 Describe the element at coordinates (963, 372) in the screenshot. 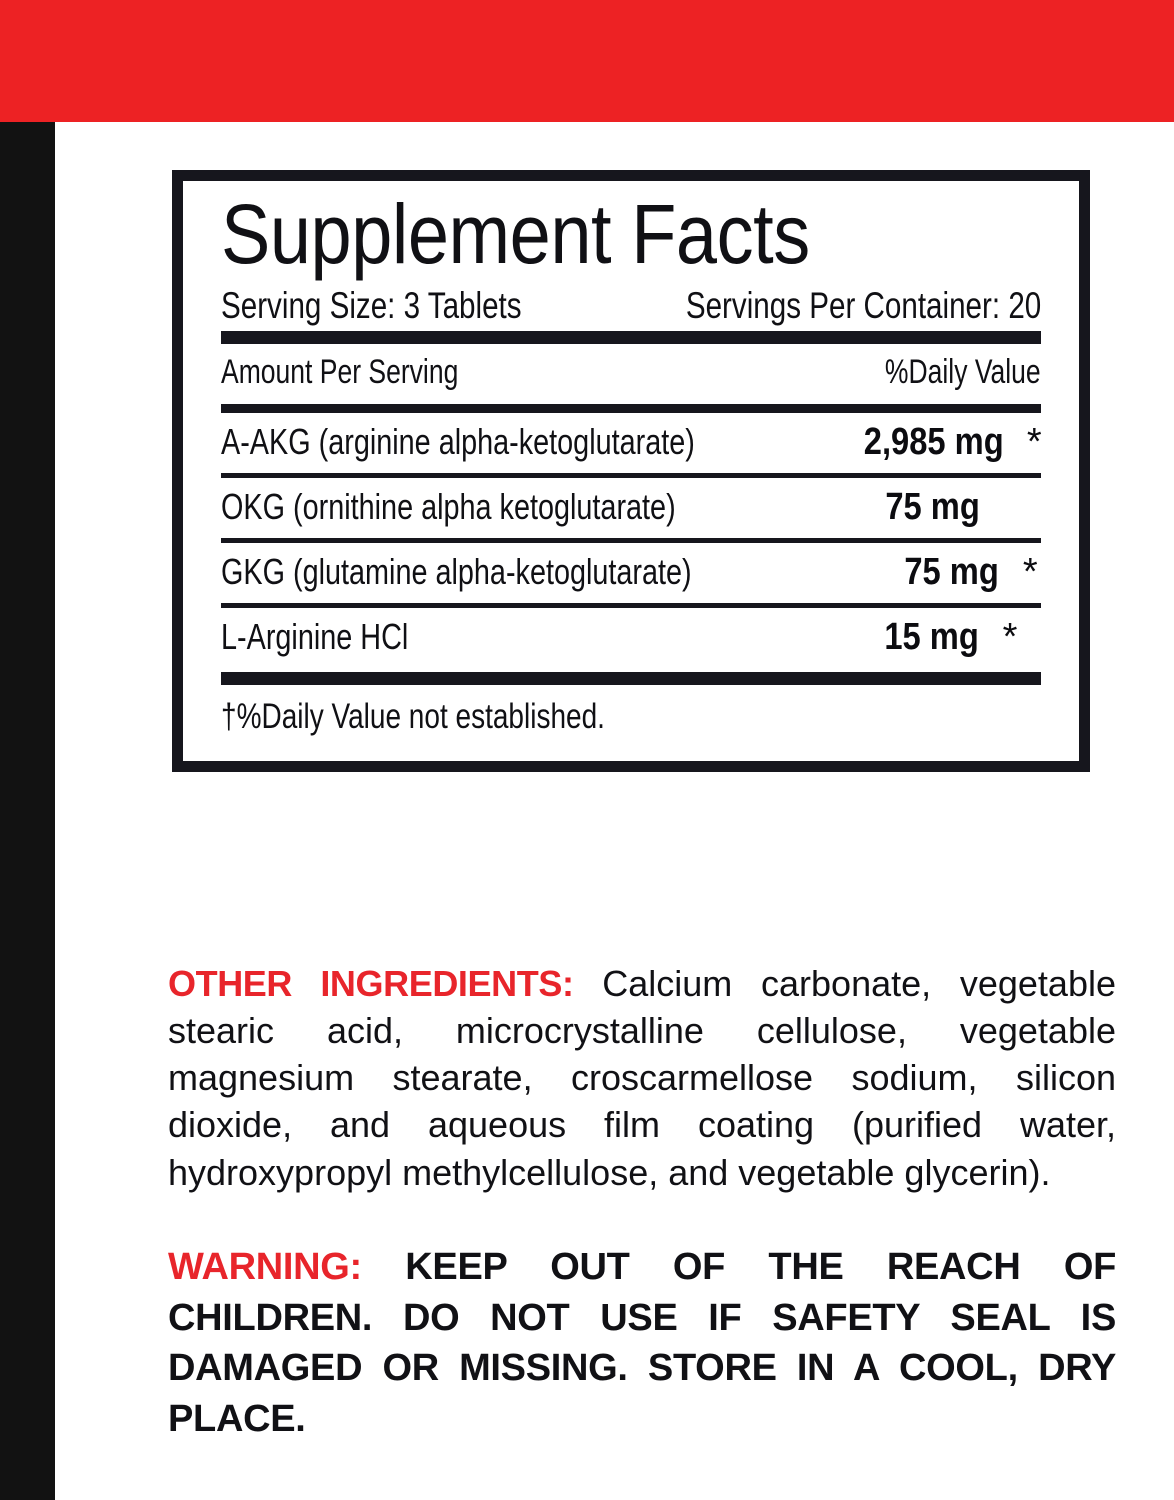

I see `daily-value-header: %Daily Value` at that location.